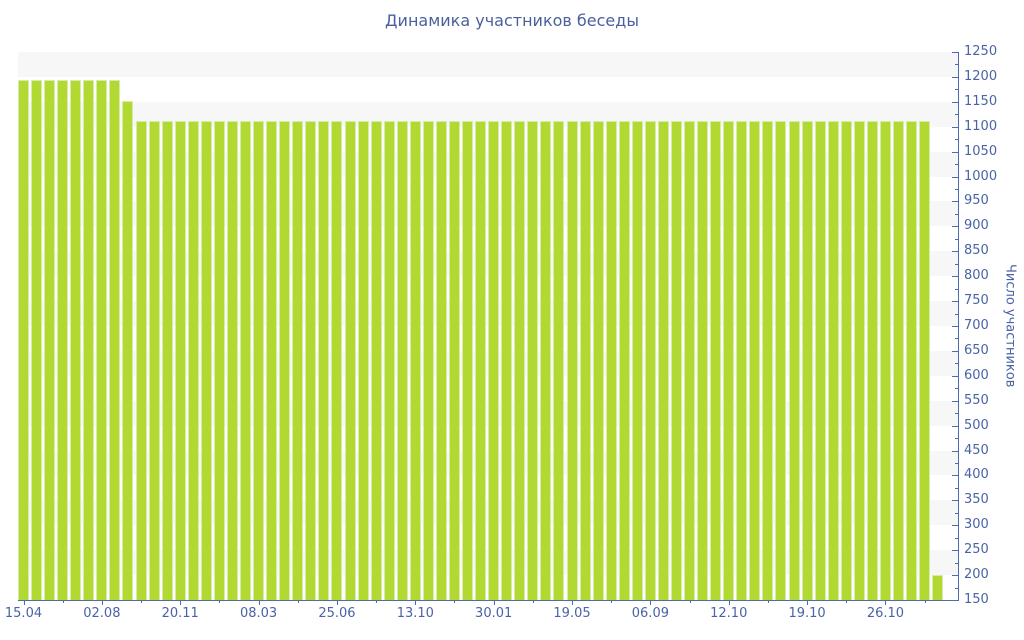  I want to click on y-axis-tick-label: 900, so click(976, 226).